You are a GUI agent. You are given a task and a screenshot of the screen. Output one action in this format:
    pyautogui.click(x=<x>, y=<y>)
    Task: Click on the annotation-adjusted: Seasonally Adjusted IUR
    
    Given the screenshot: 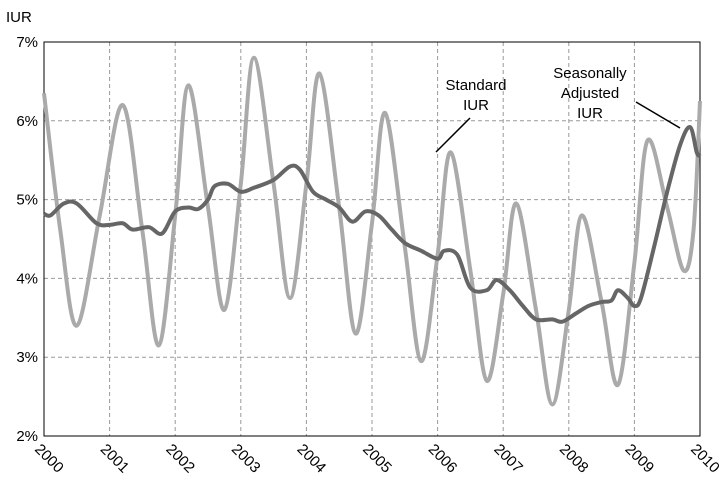 What is the action you would take?
    pyautogui.click(x=617, y=97)
    